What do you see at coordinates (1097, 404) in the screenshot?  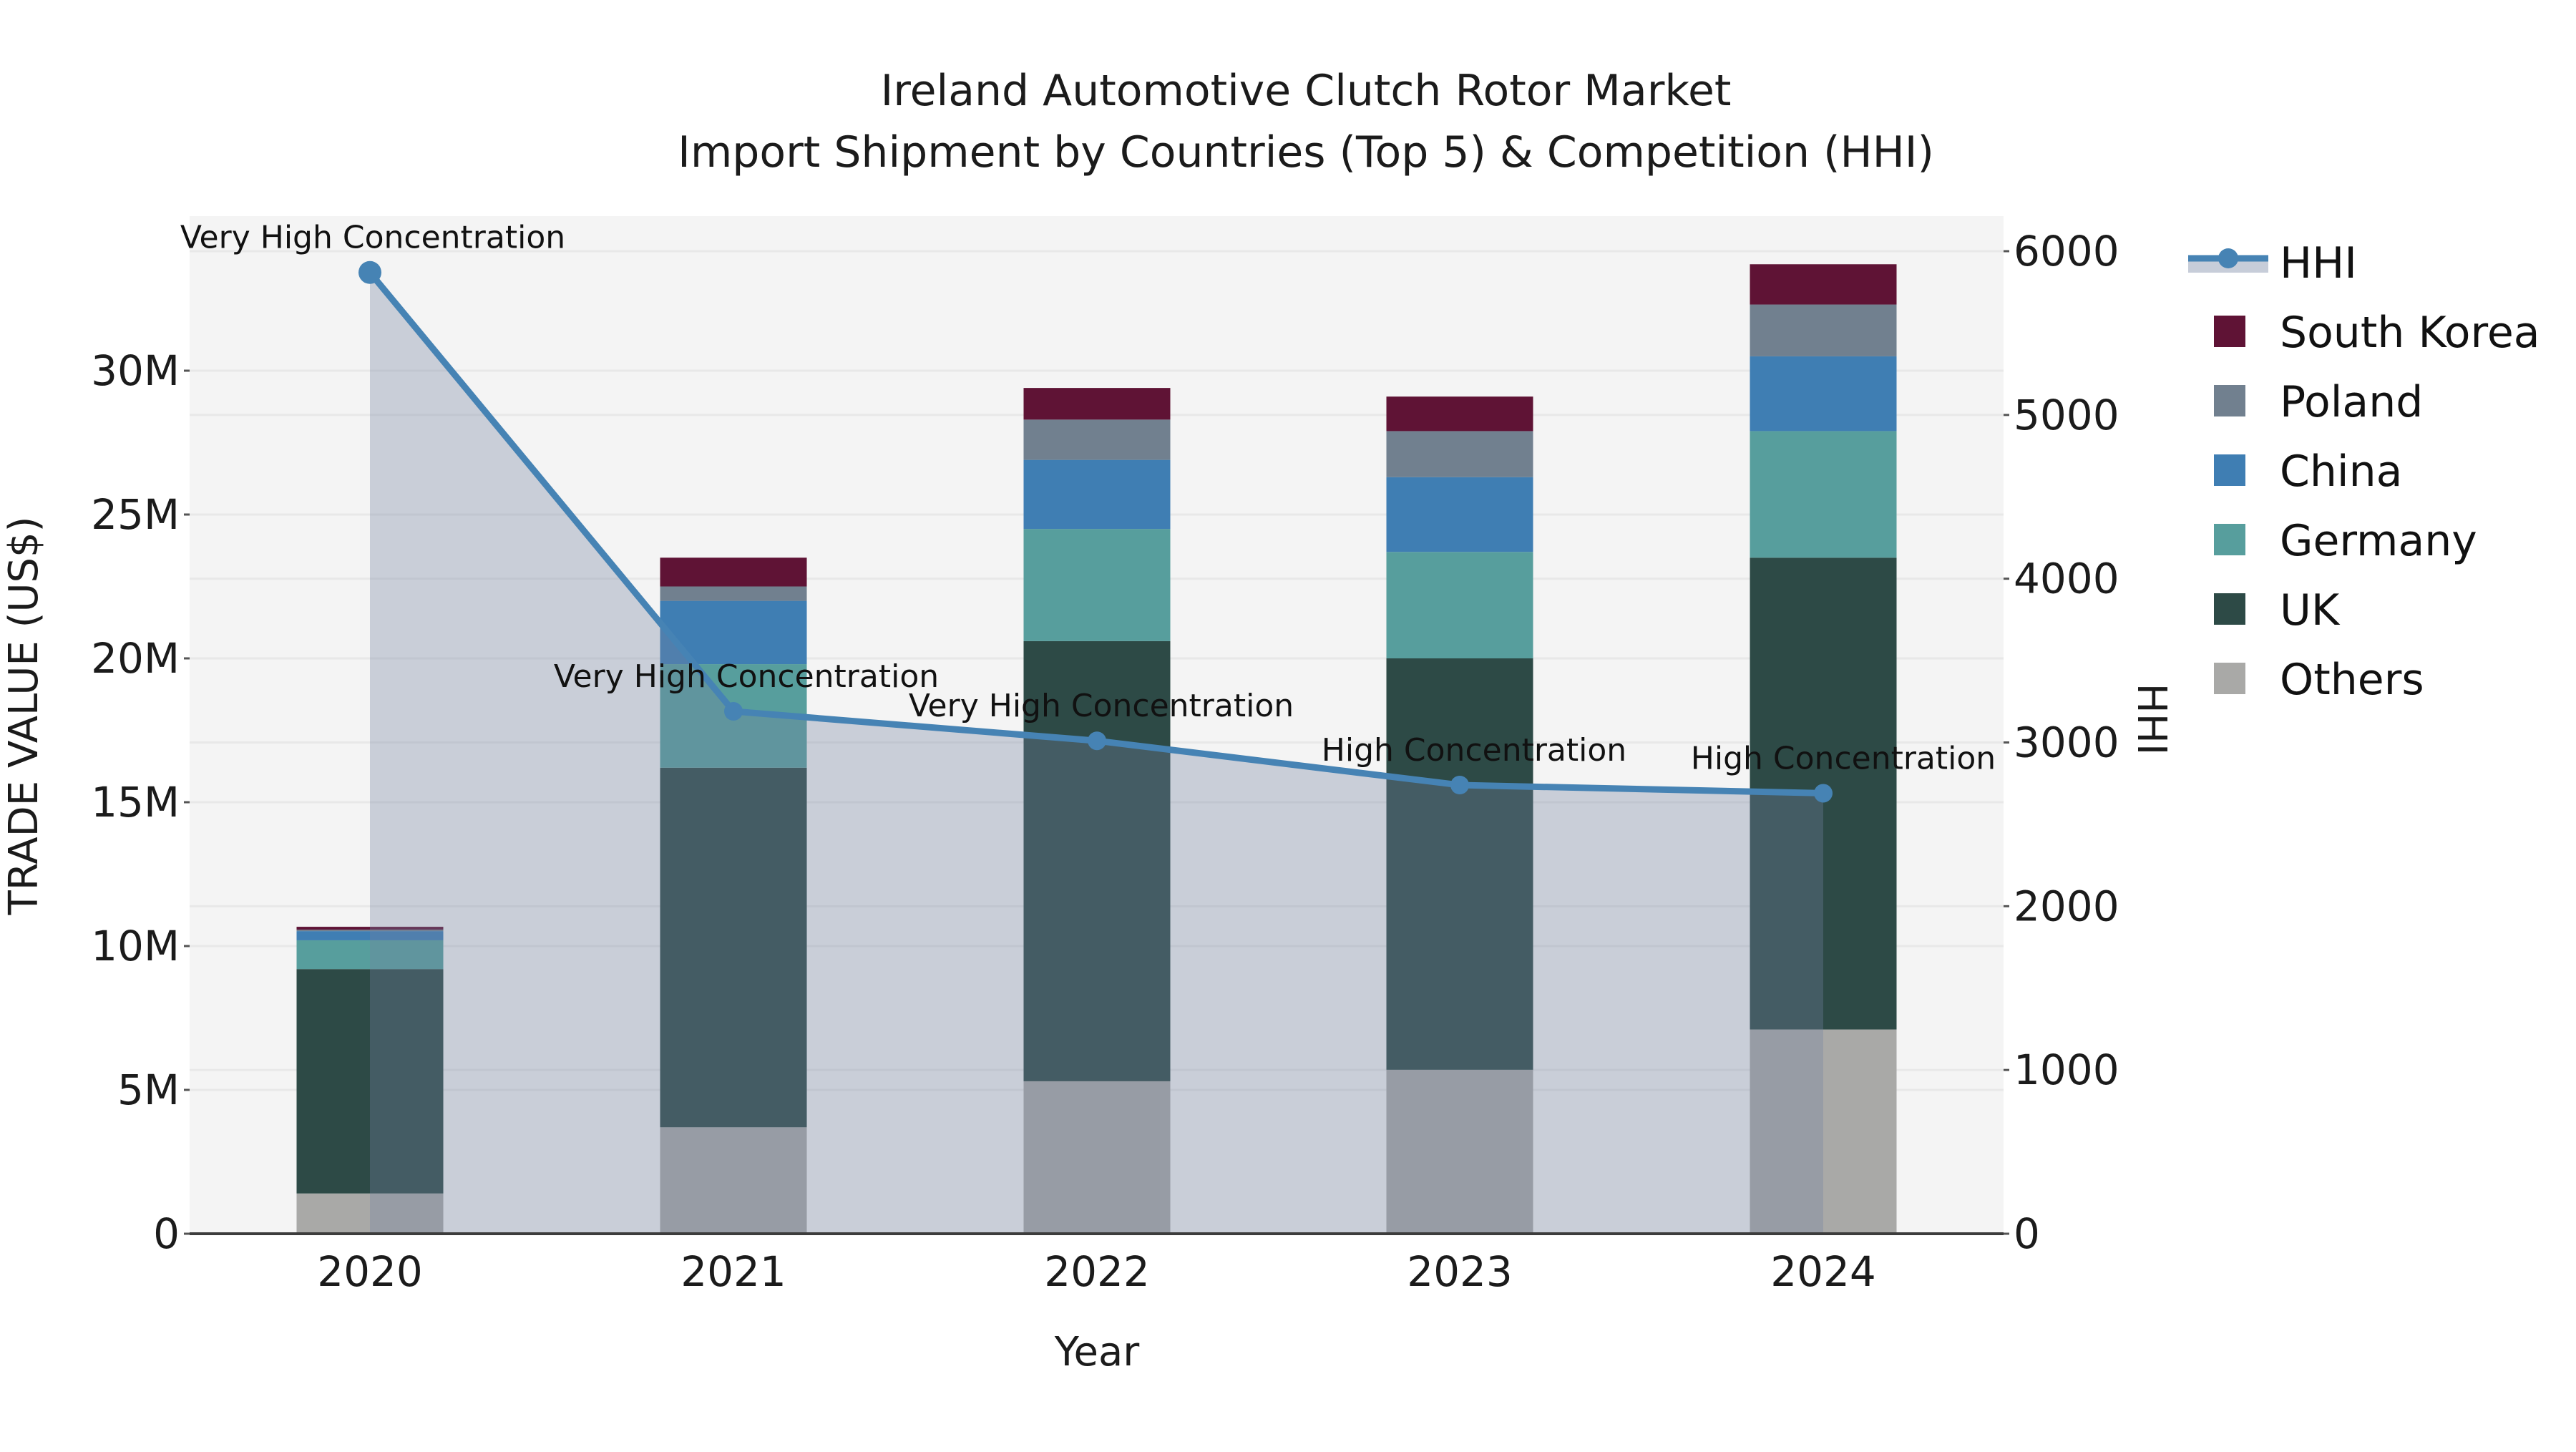 I see `bar-2022-south-korea` at bounding box center [1097, 404].